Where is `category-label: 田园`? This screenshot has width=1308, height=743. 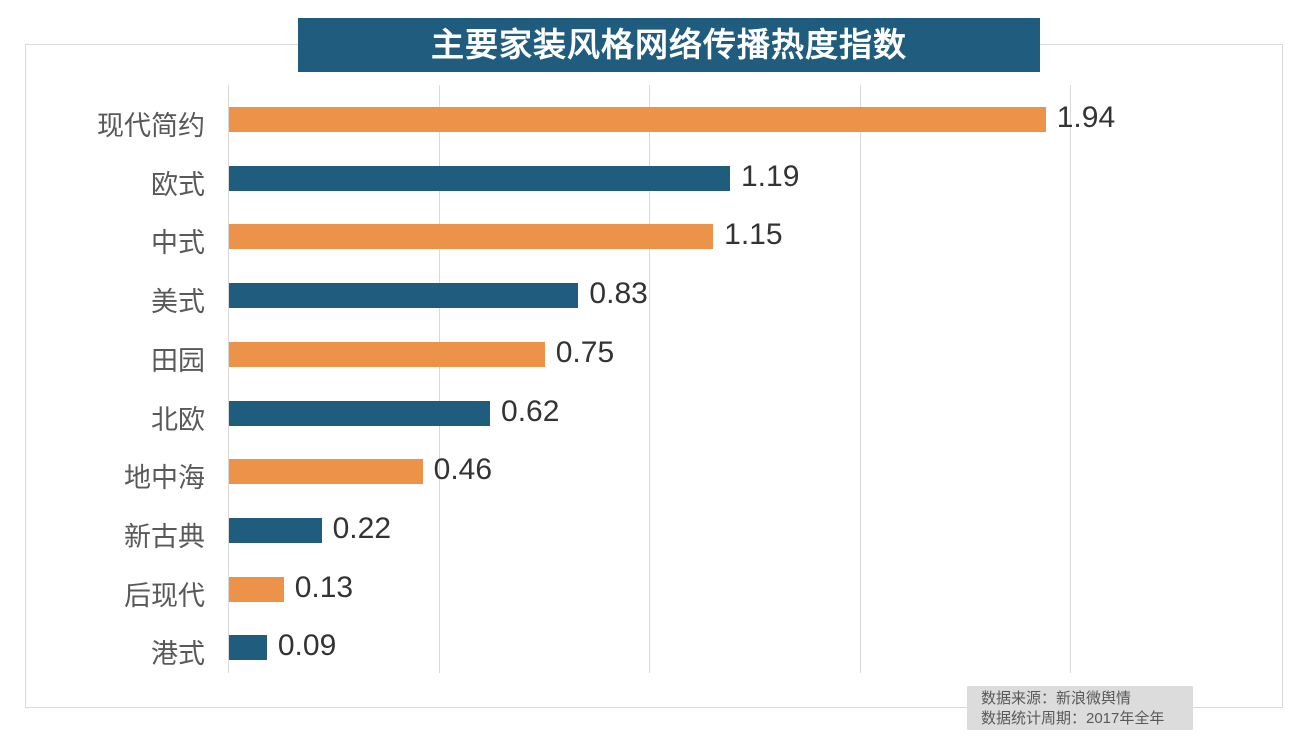
category-label: 田园 is located at coordinates (178, 360).